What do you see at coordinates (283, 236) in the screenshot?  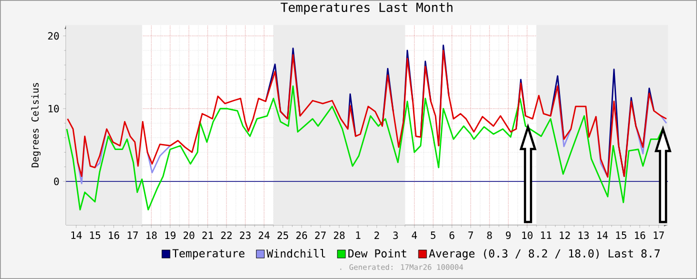 I see `x-tick-label: 25` at bounding box center [283, 236].